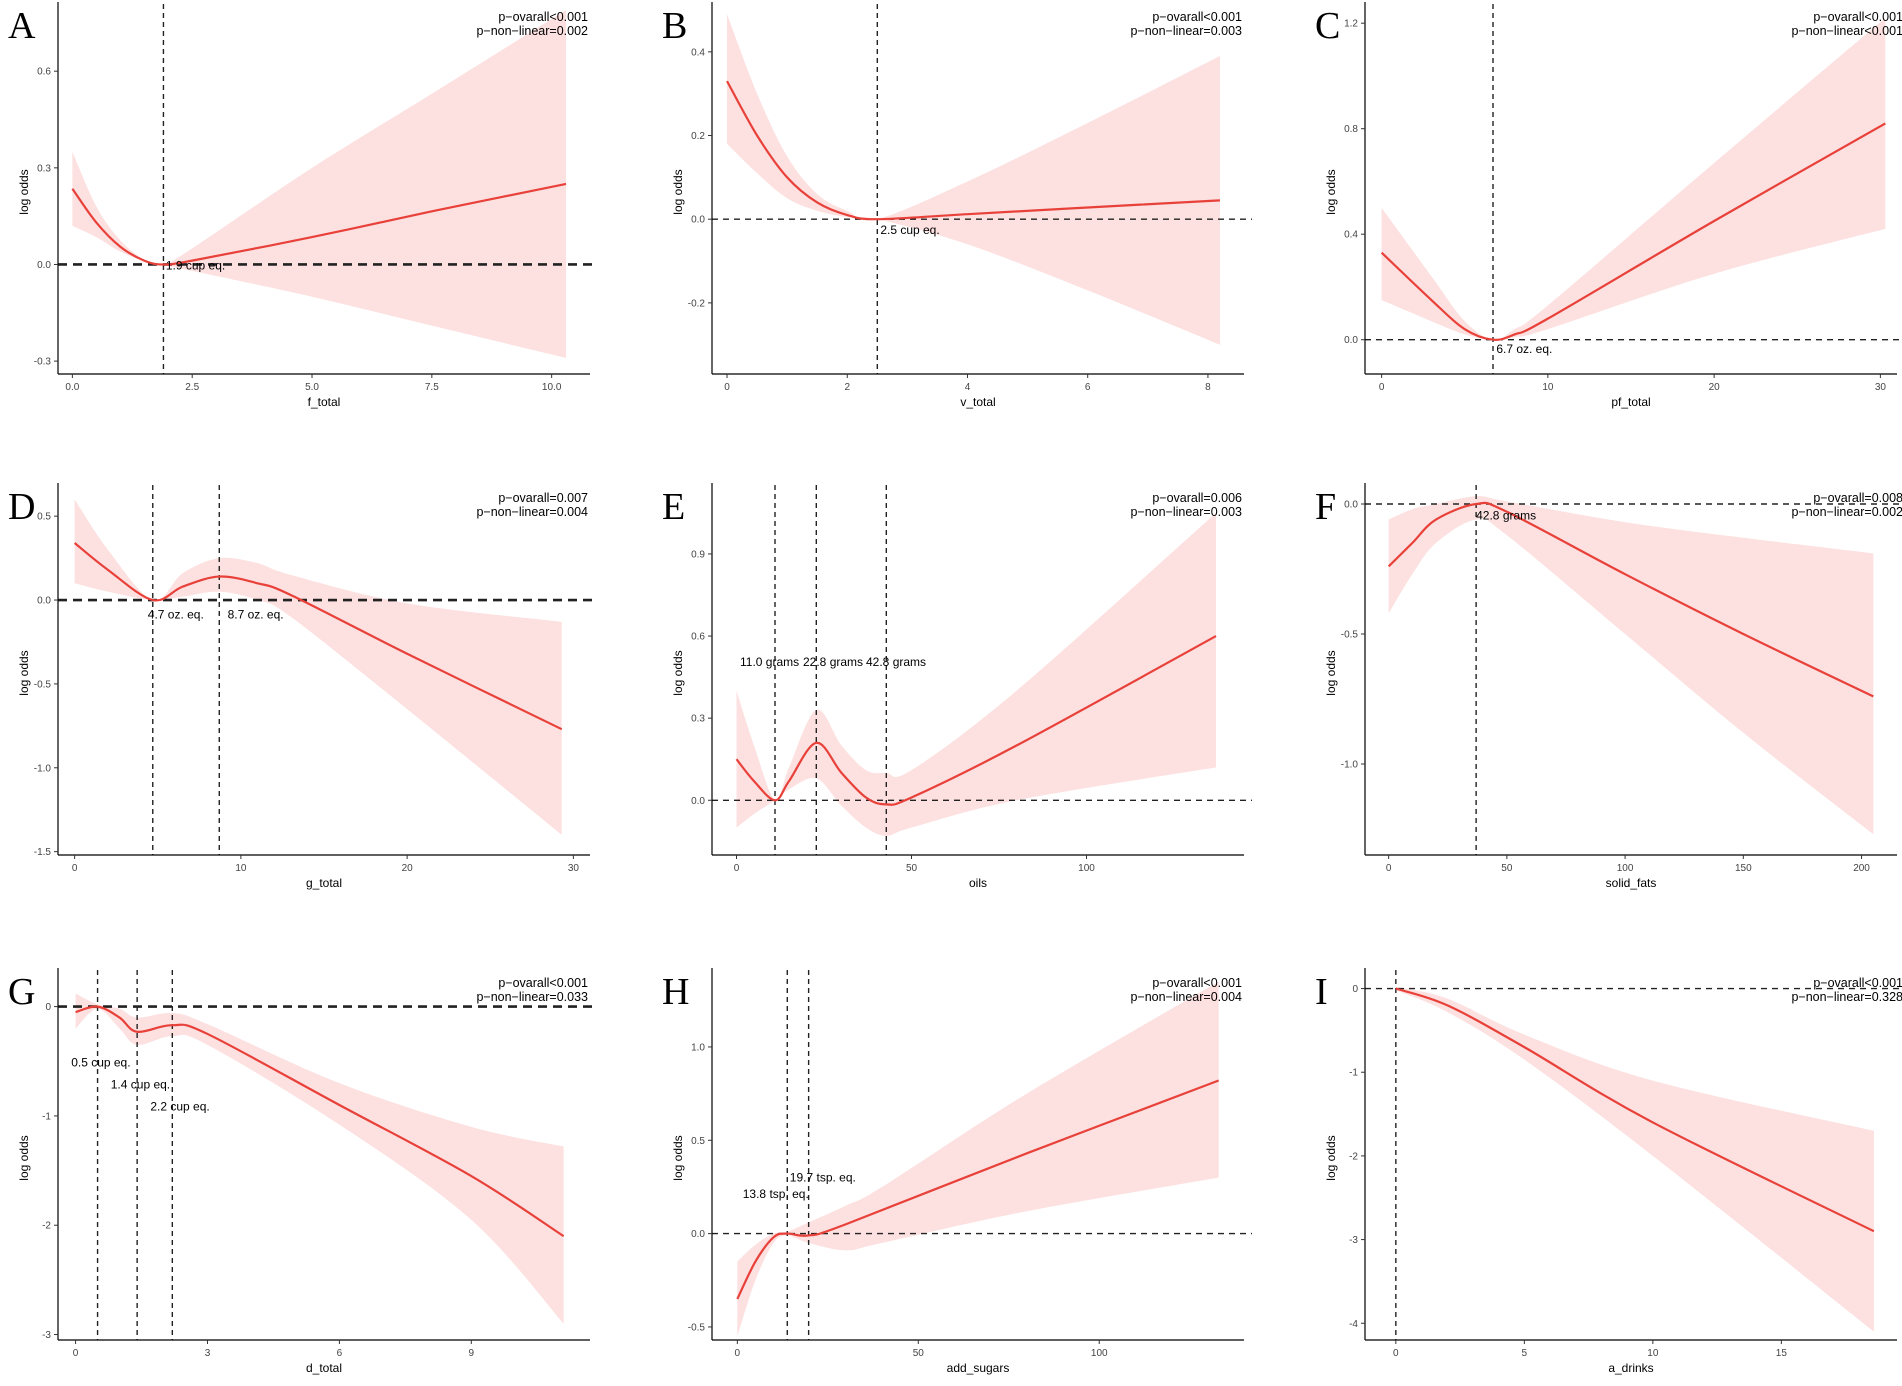  I want to click on p-values: p−ovarall<0.001 p−non−linear=0.002, so click(532, 24).